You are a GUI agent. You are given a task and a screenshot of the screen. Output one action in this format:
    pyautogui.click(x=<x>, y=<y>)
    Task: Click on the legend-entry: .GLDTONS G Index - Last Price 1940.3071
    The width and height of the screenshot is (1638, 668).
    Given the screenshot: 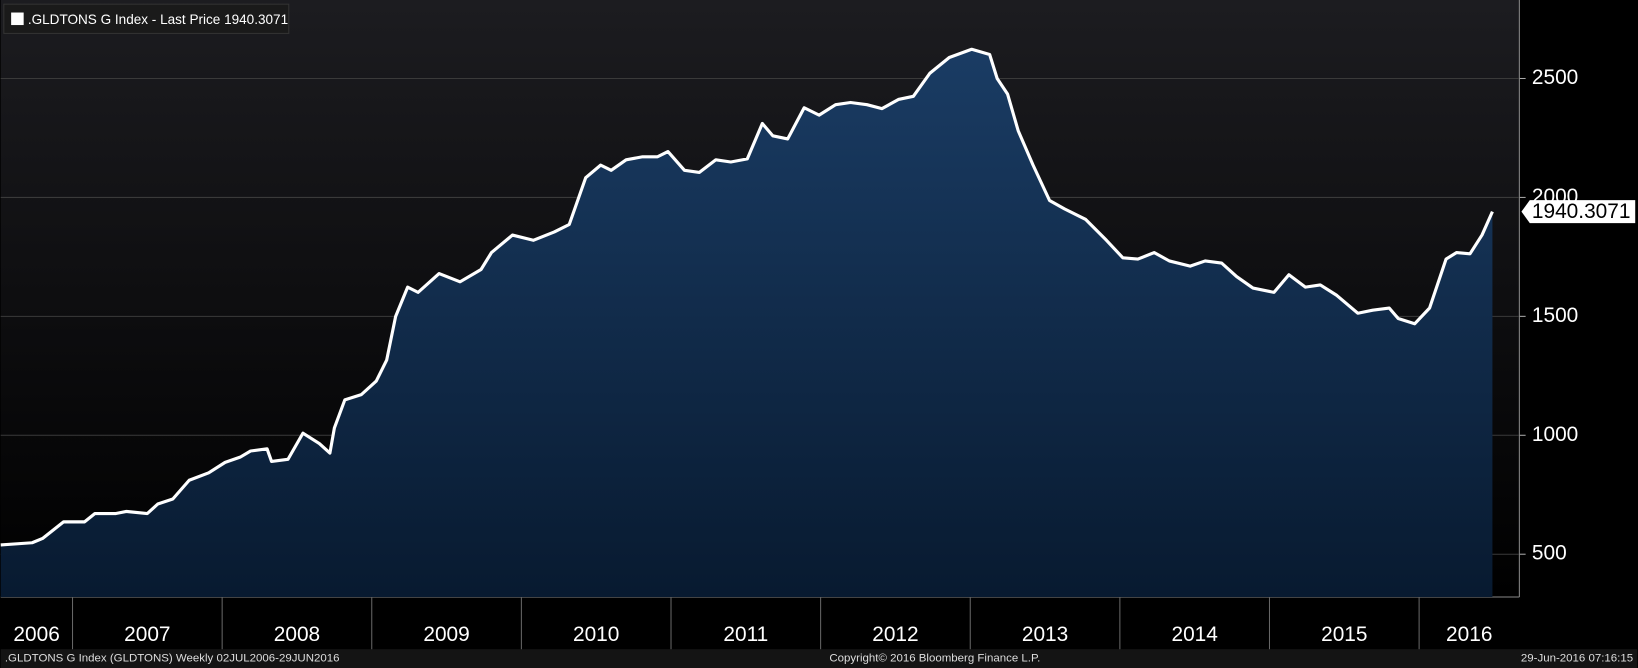 What is the action you would take?
    pyautogui.click(x=158, y=18)
    